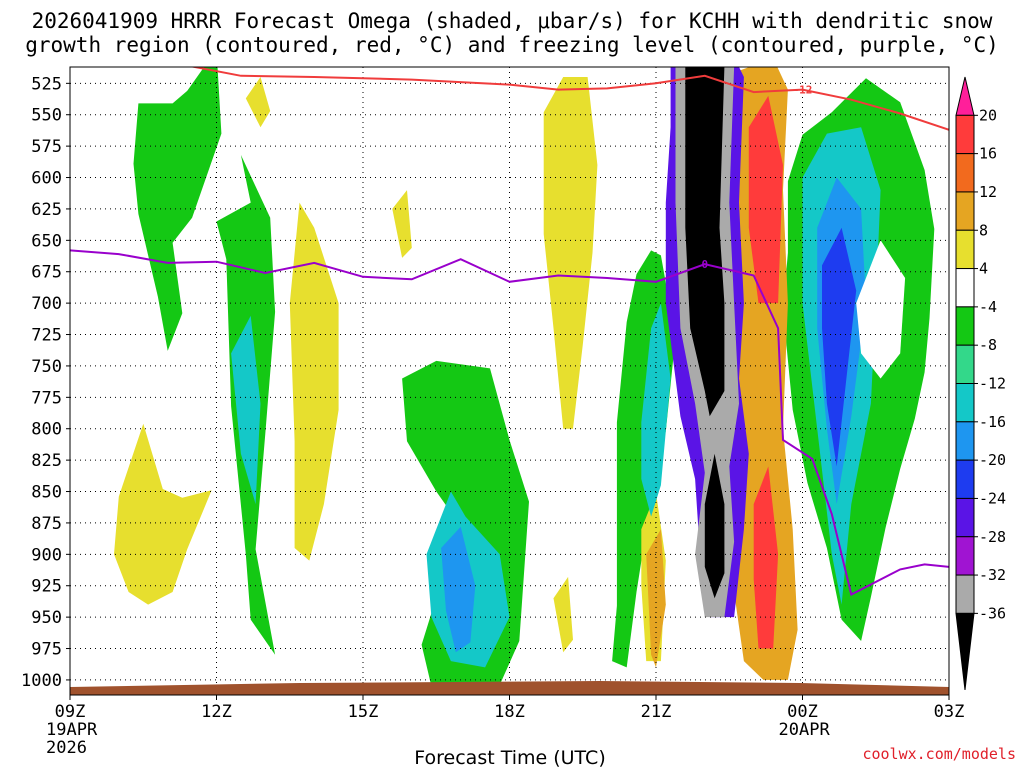 The height and width of the screenshot is (768, 1024). I want to click on colorbar-label: 4, so click(983, 269).